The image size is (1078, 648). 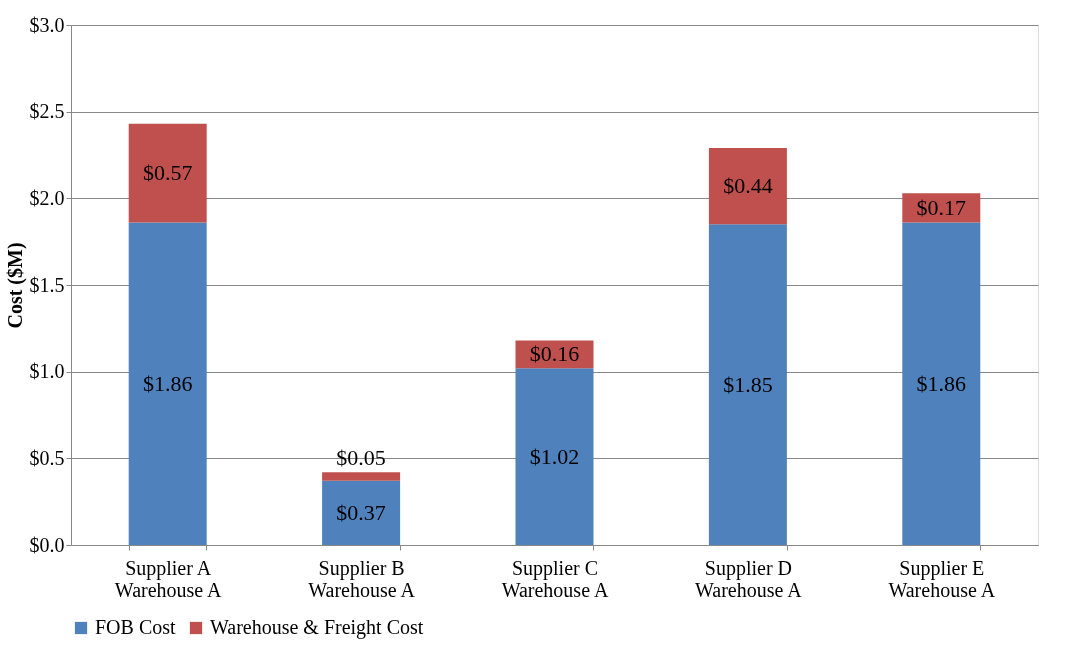 What do you see at coordinates (47, 457) in the screenshot?
I see `y-tick-label: $0.5` at bounding box center [47, 457].